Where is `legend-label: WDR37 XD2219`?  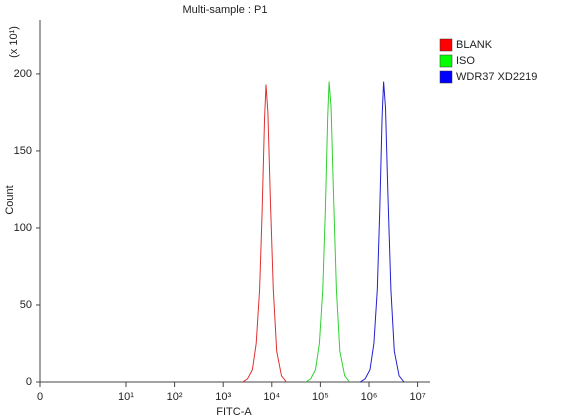
legend-label: WDR37 XD2219 is located at coordinates (496, 77).